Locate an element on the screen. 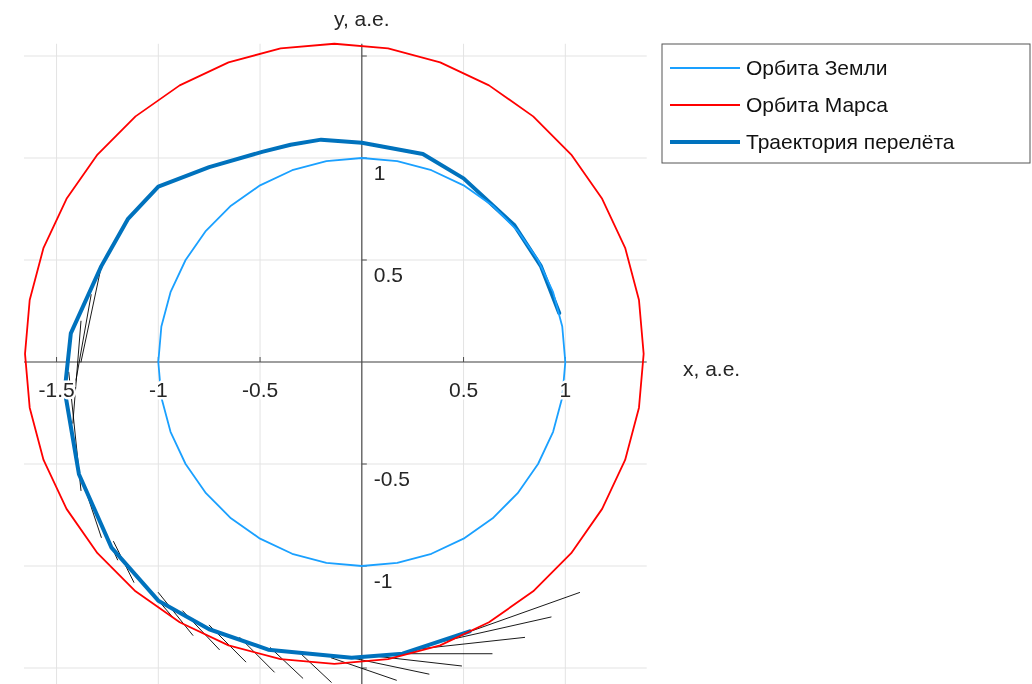  y-tick-label: -1 is located at coordinates (383, 580).